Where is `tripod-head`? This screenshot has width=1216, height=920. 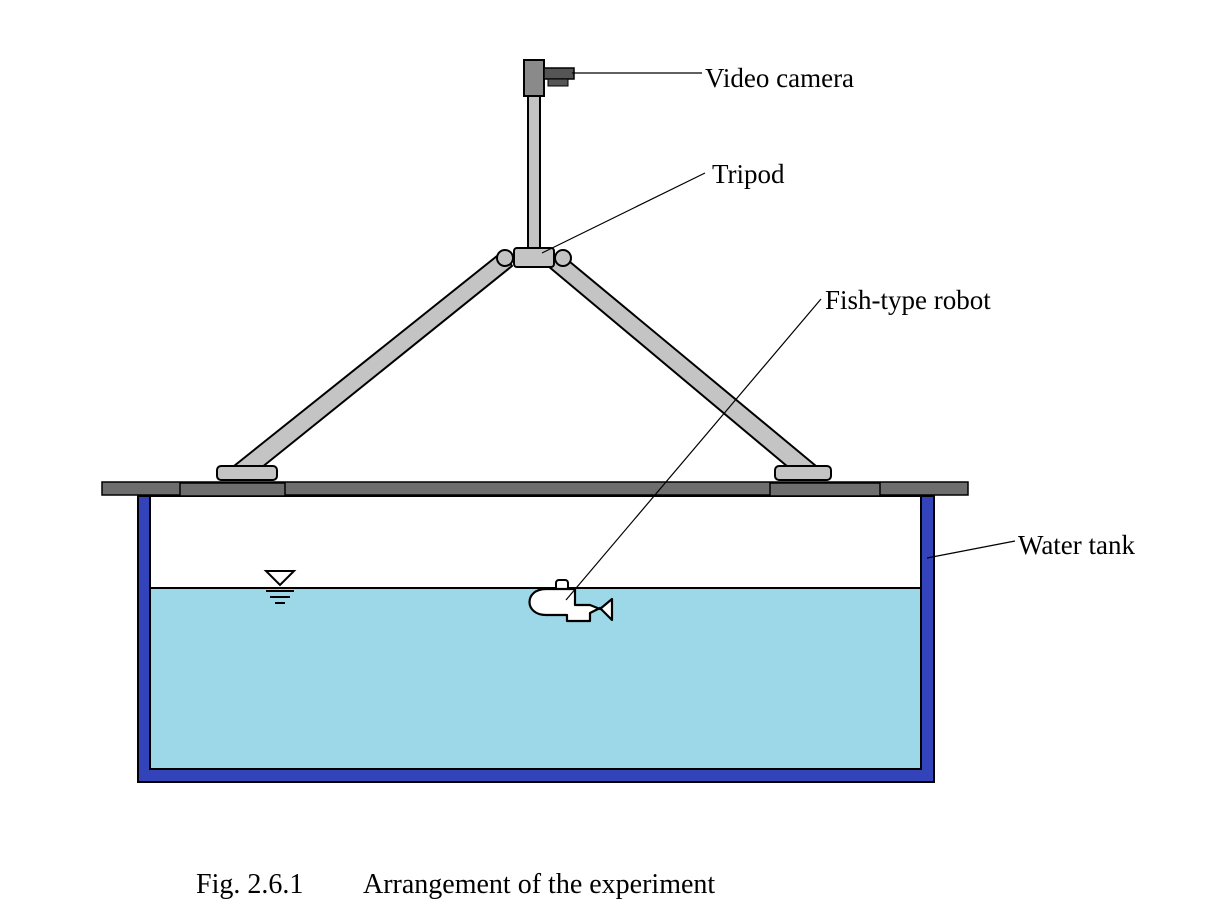
tripod-head is located at coordinates (534, 257).